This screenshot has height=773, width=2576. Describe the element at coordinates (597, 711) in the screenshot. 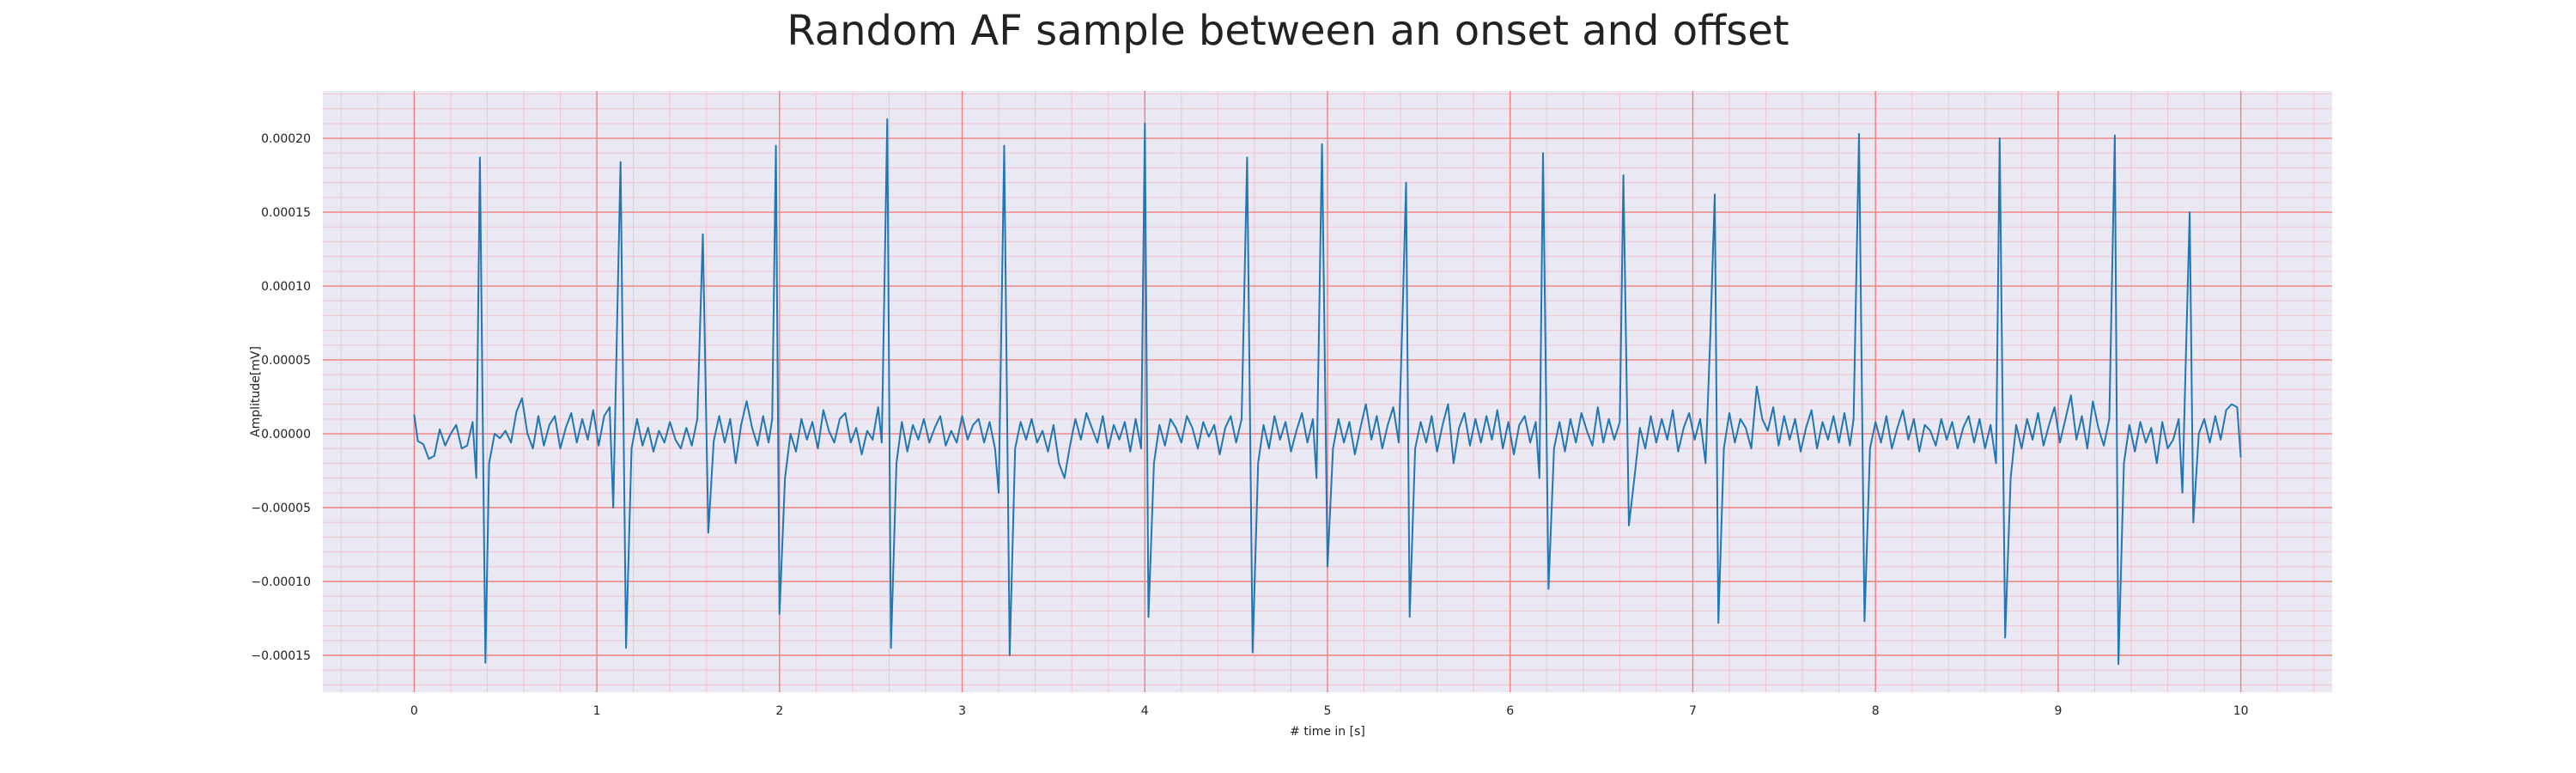

I see `x-tick-label: 1` at that location.